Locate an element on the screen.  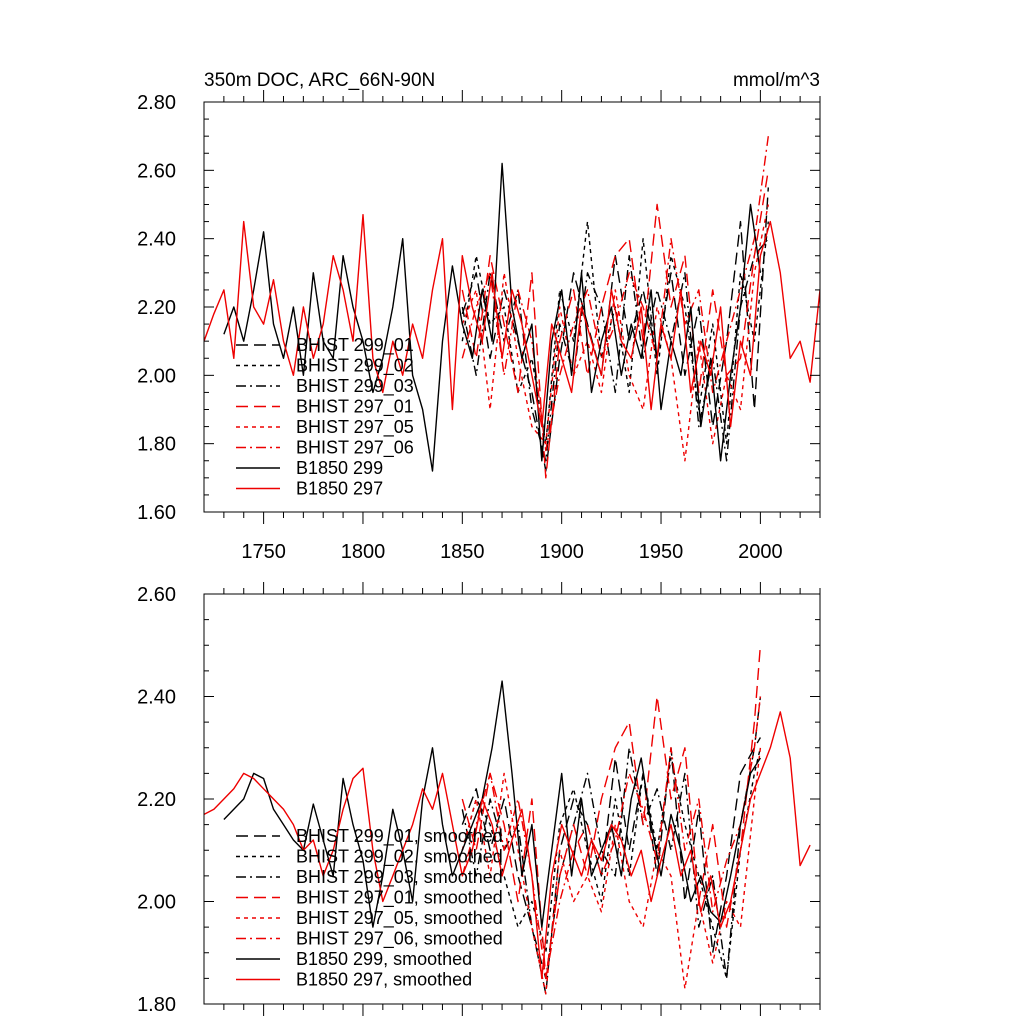
legend-label: B1850 297 is located at coordinates (339, 489).